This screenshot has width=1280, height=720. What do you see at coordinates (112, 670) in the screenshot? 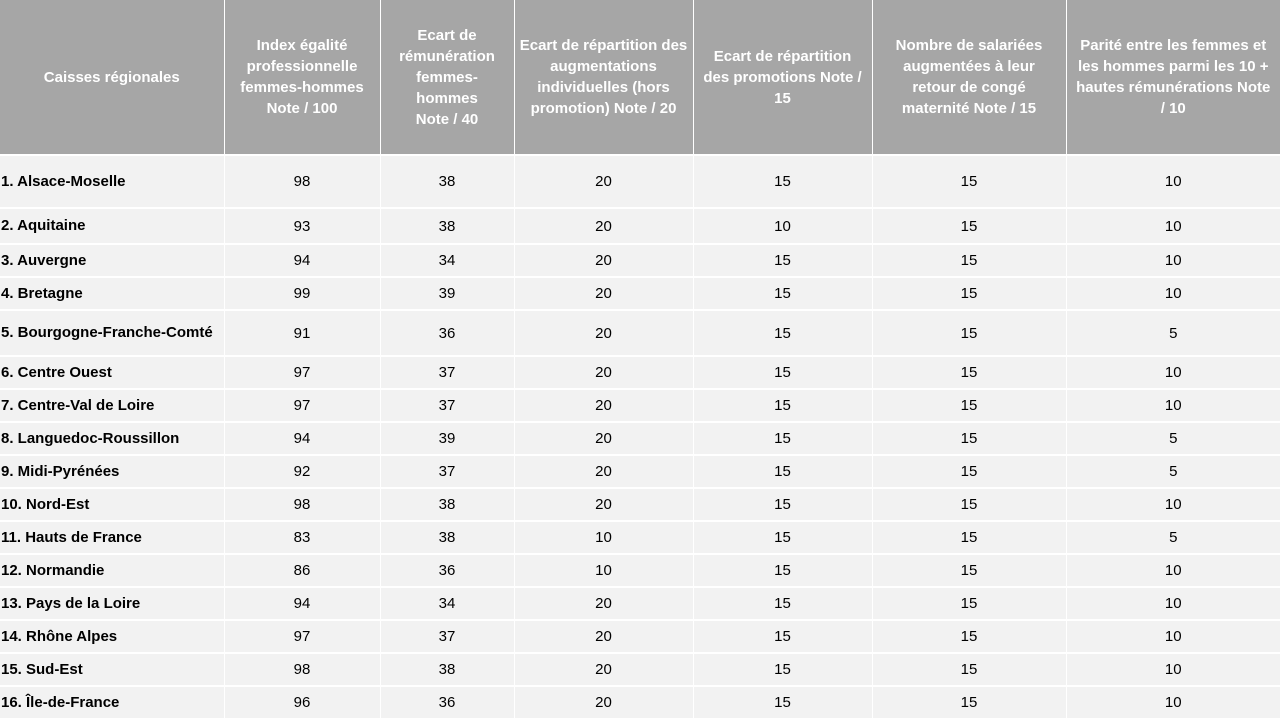
I see `cell-caisse-name: 15. Sud-Est` at bounding box center [112, 670].